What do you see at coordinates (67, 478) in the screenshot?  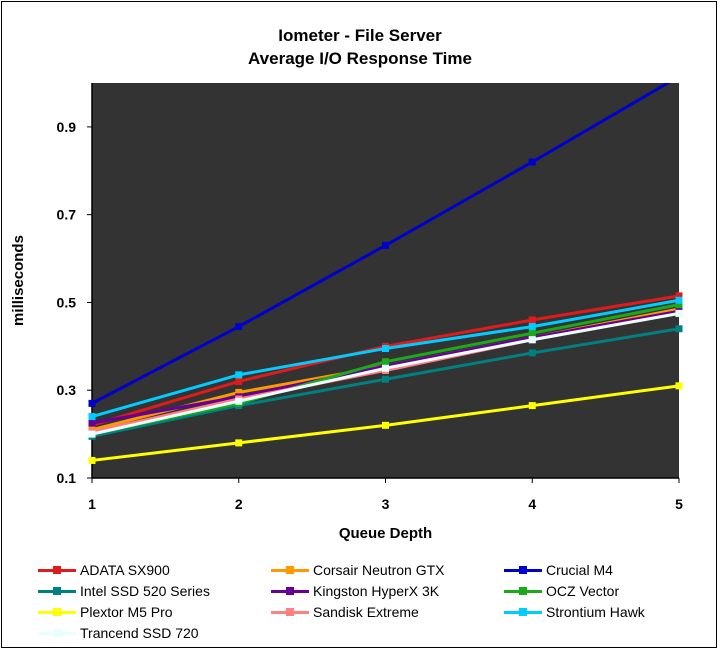 I see `y-tick-label: 0.1` at bounding box center [67, 478].